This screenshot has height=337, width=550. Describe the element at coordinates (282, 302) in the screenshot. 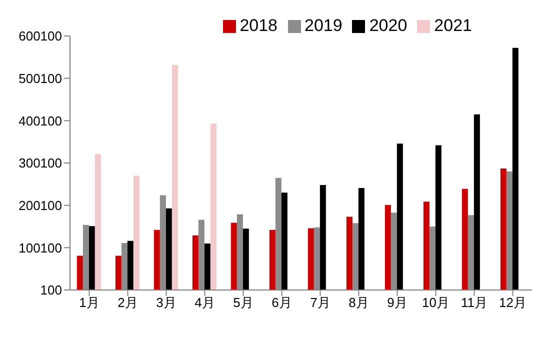

I see `x-tick-label: 6月` at that location.